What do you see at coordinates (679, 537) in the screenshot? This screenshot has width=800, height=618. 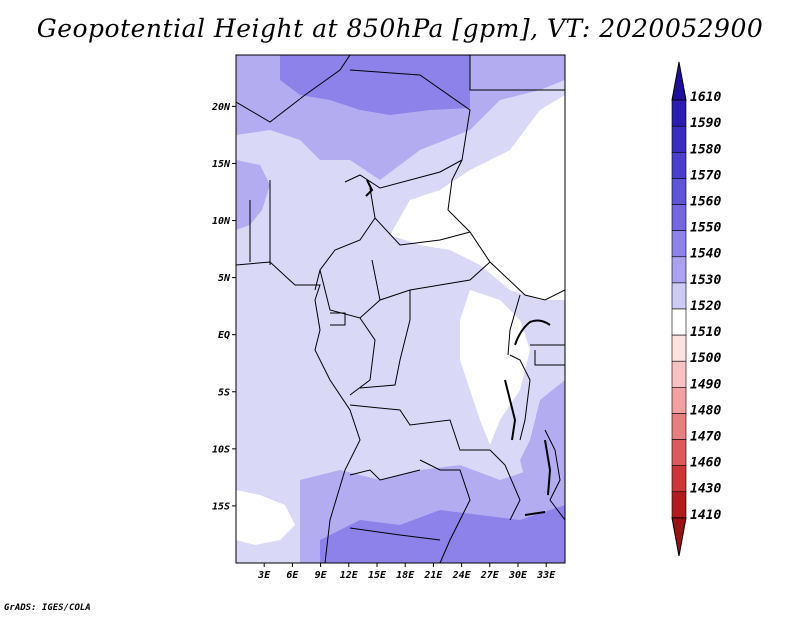 I see `colorbar-bottom-arrow` at bounding box center [679, 537].